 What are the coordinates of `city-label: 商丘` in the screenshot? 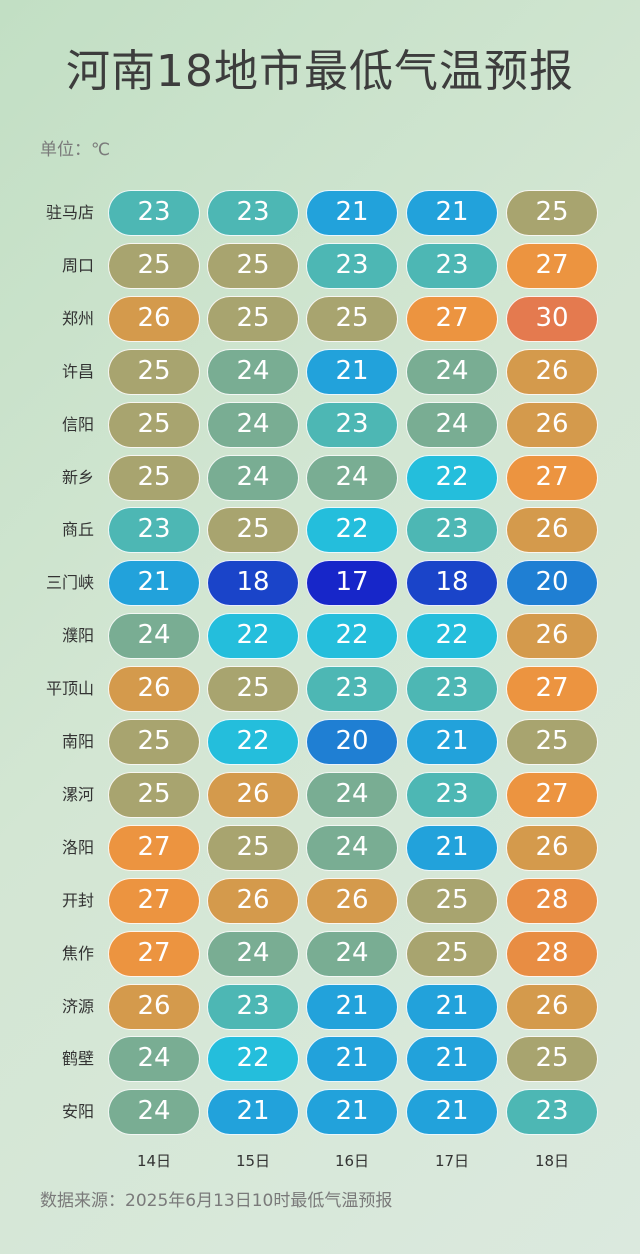 It's located at (77, 530).